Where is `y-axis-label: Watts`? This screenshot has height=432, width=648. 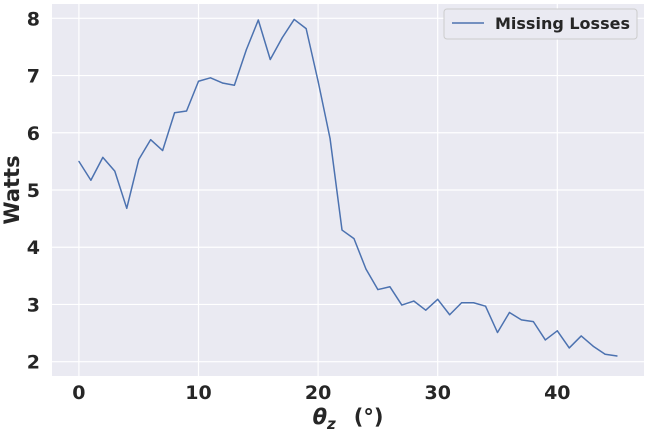 y-axis-label: Watts is located at coordinates (12, 189).